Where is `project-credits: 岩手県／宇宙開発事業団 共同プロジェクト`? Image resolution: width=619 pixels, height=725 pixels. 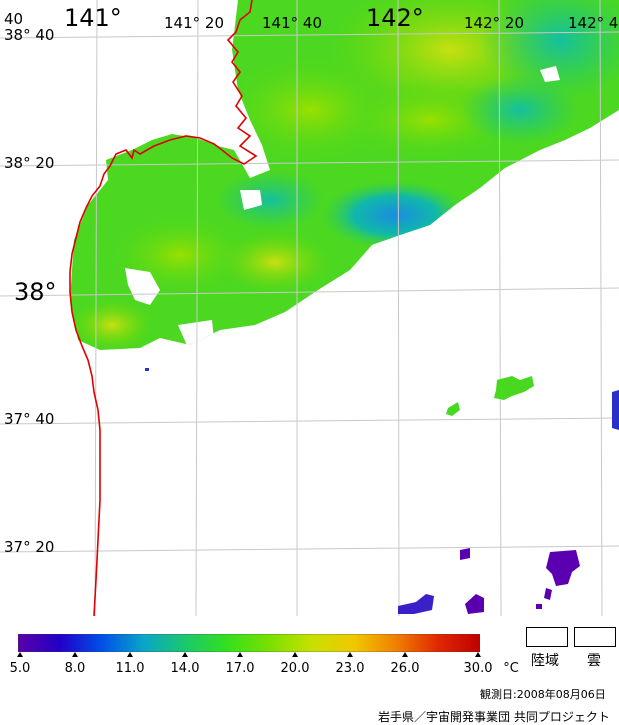
project-credits: 岩手県／宇宙開発事業団 共同プロジェクト is located at coordinates (494, 717).